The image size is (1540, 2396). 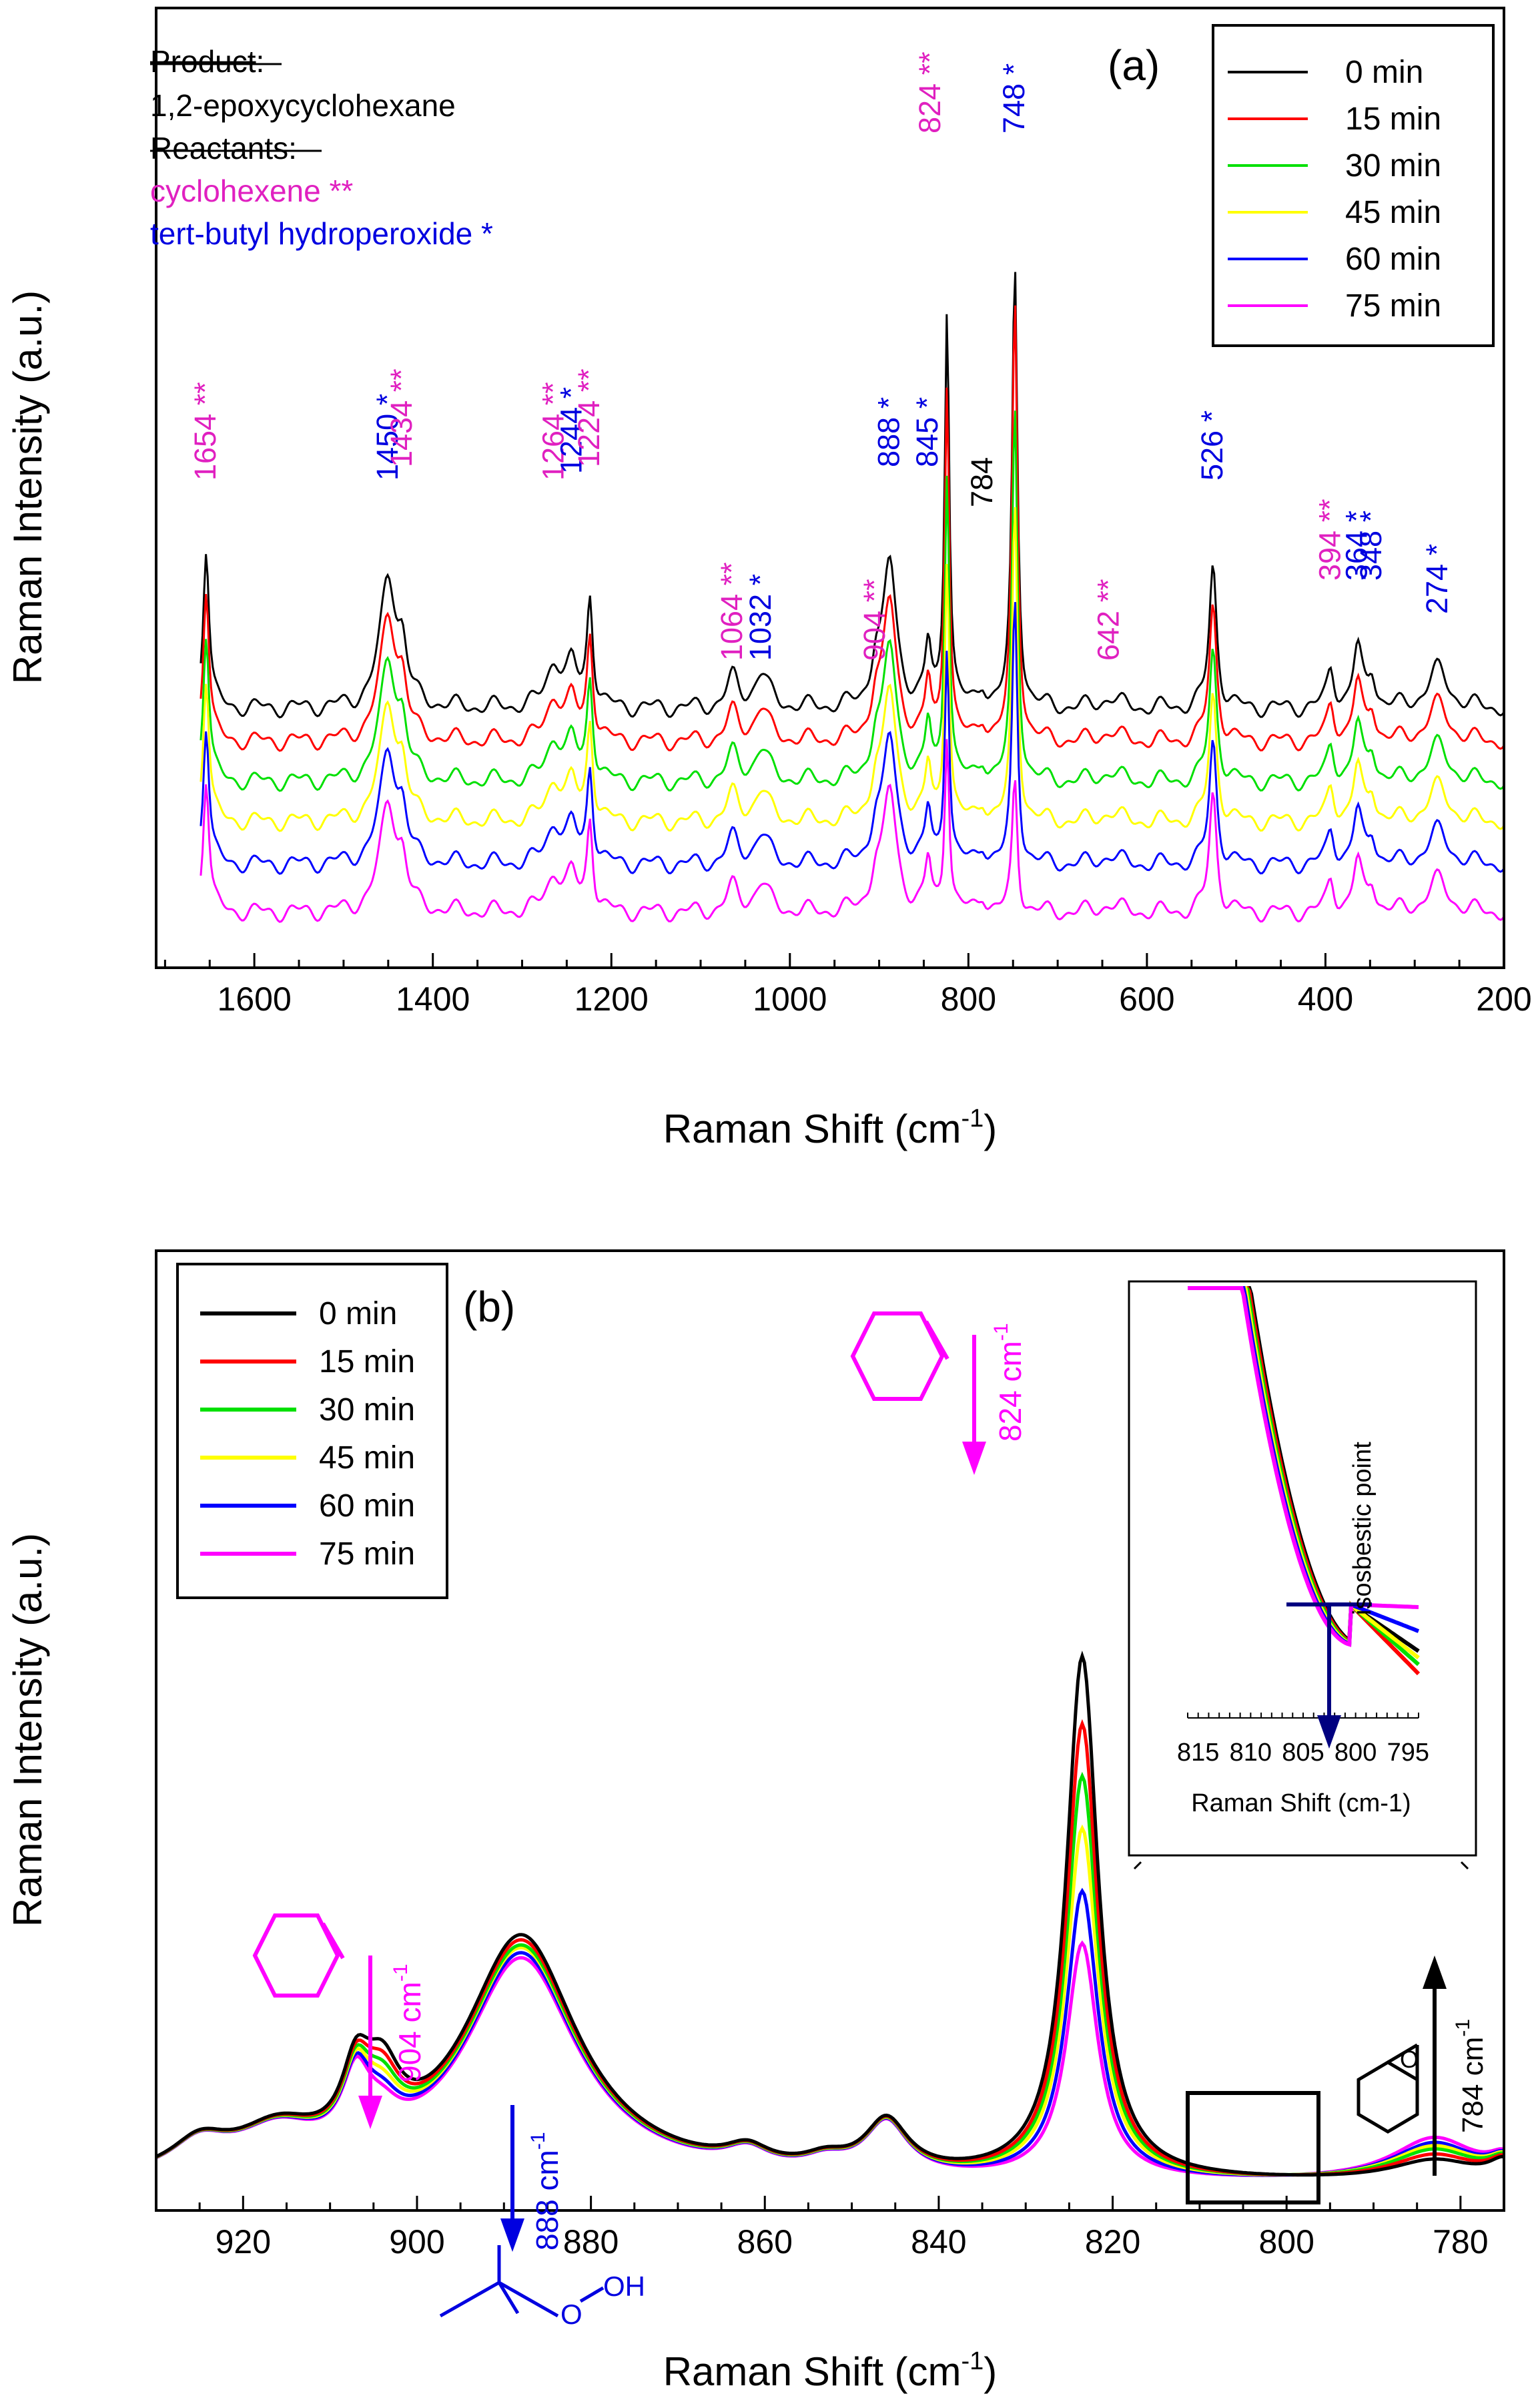 What do you see at coordinates (367, 1410) in the screenshot?
I see `panel-b-legend-label: 30 min` at bounding box center [367, 1410].